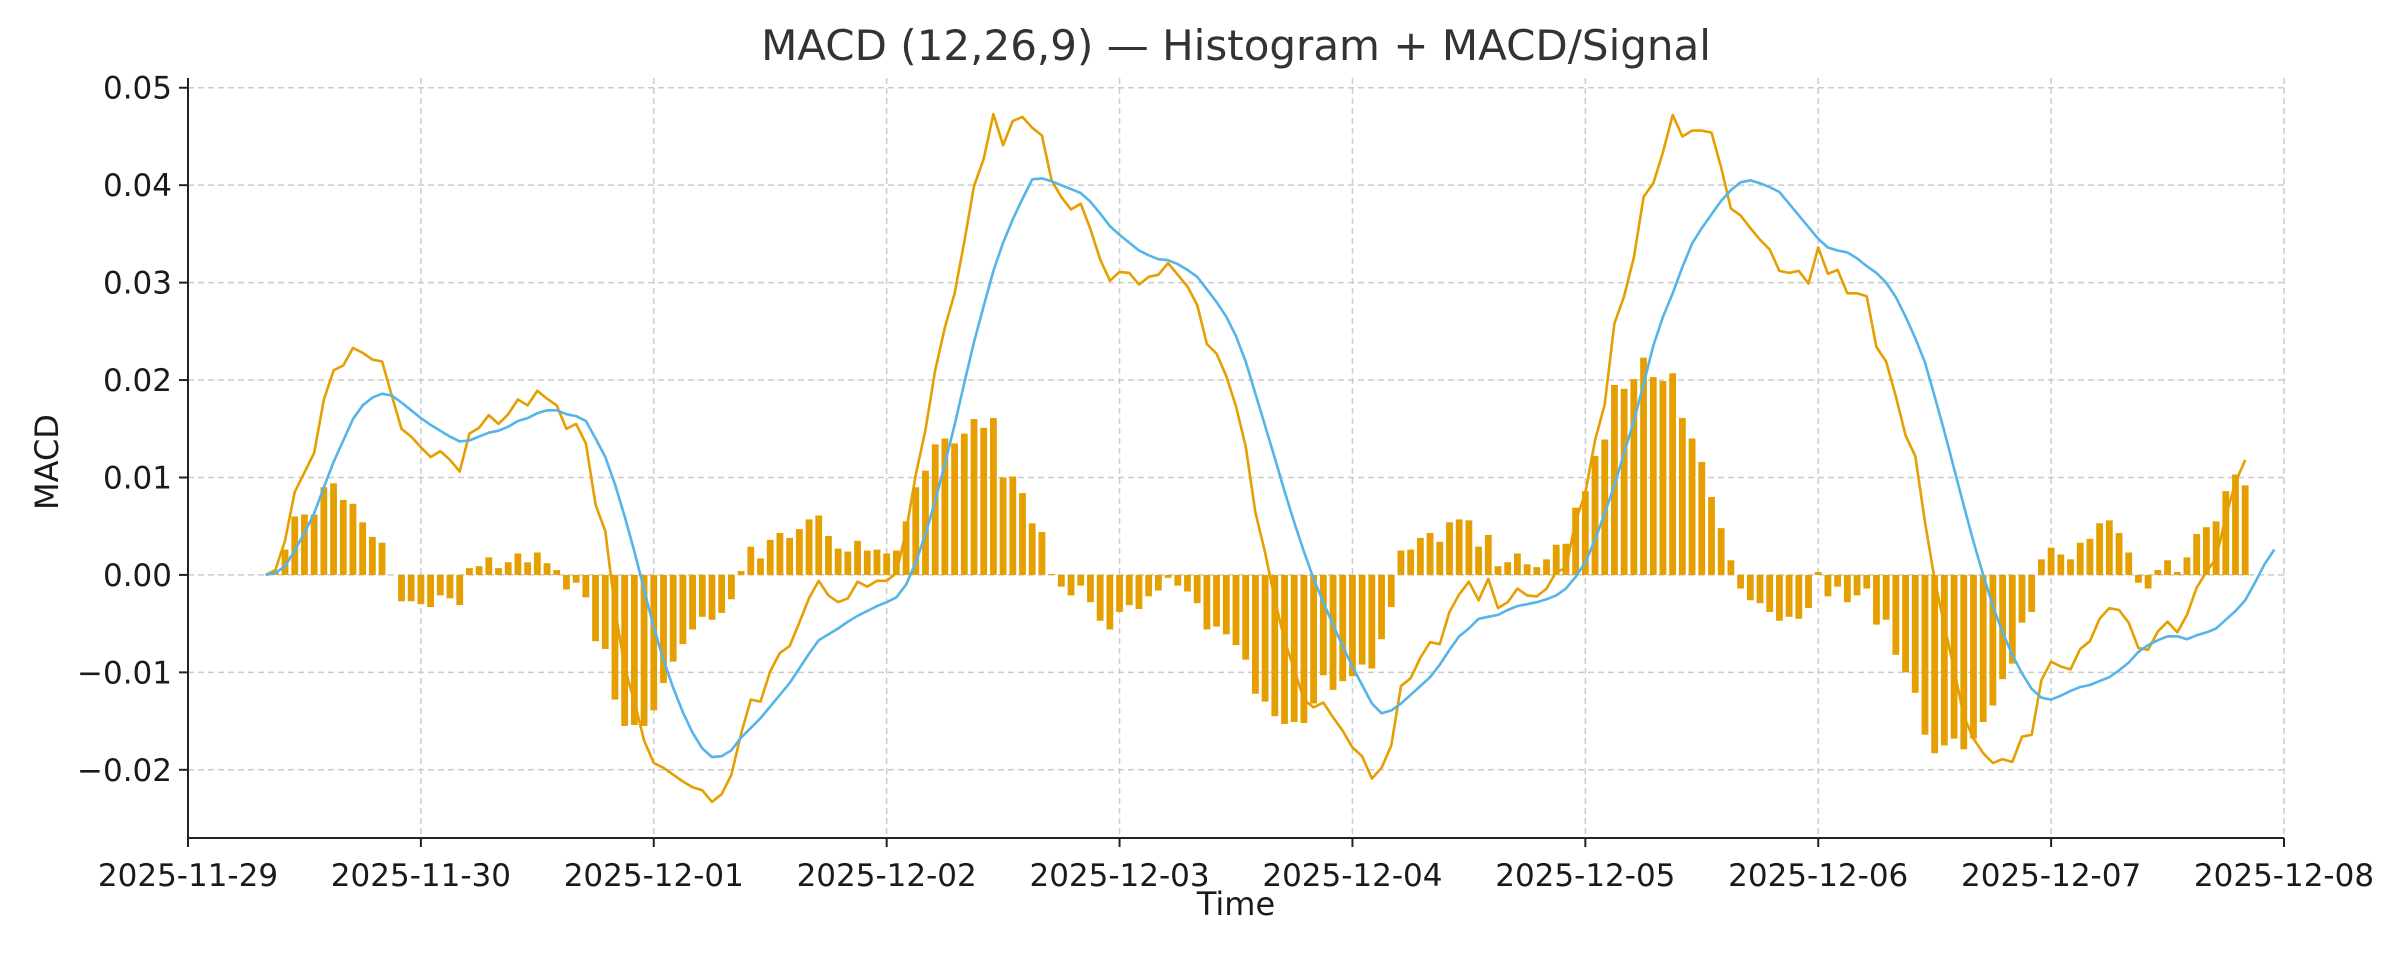 The image size is (2400, 960). I want to click on y-axis-ticks: −0.02 −0.01 0.00 0.01 0.02 0.03 0.04 0.05, so click(132, 430).